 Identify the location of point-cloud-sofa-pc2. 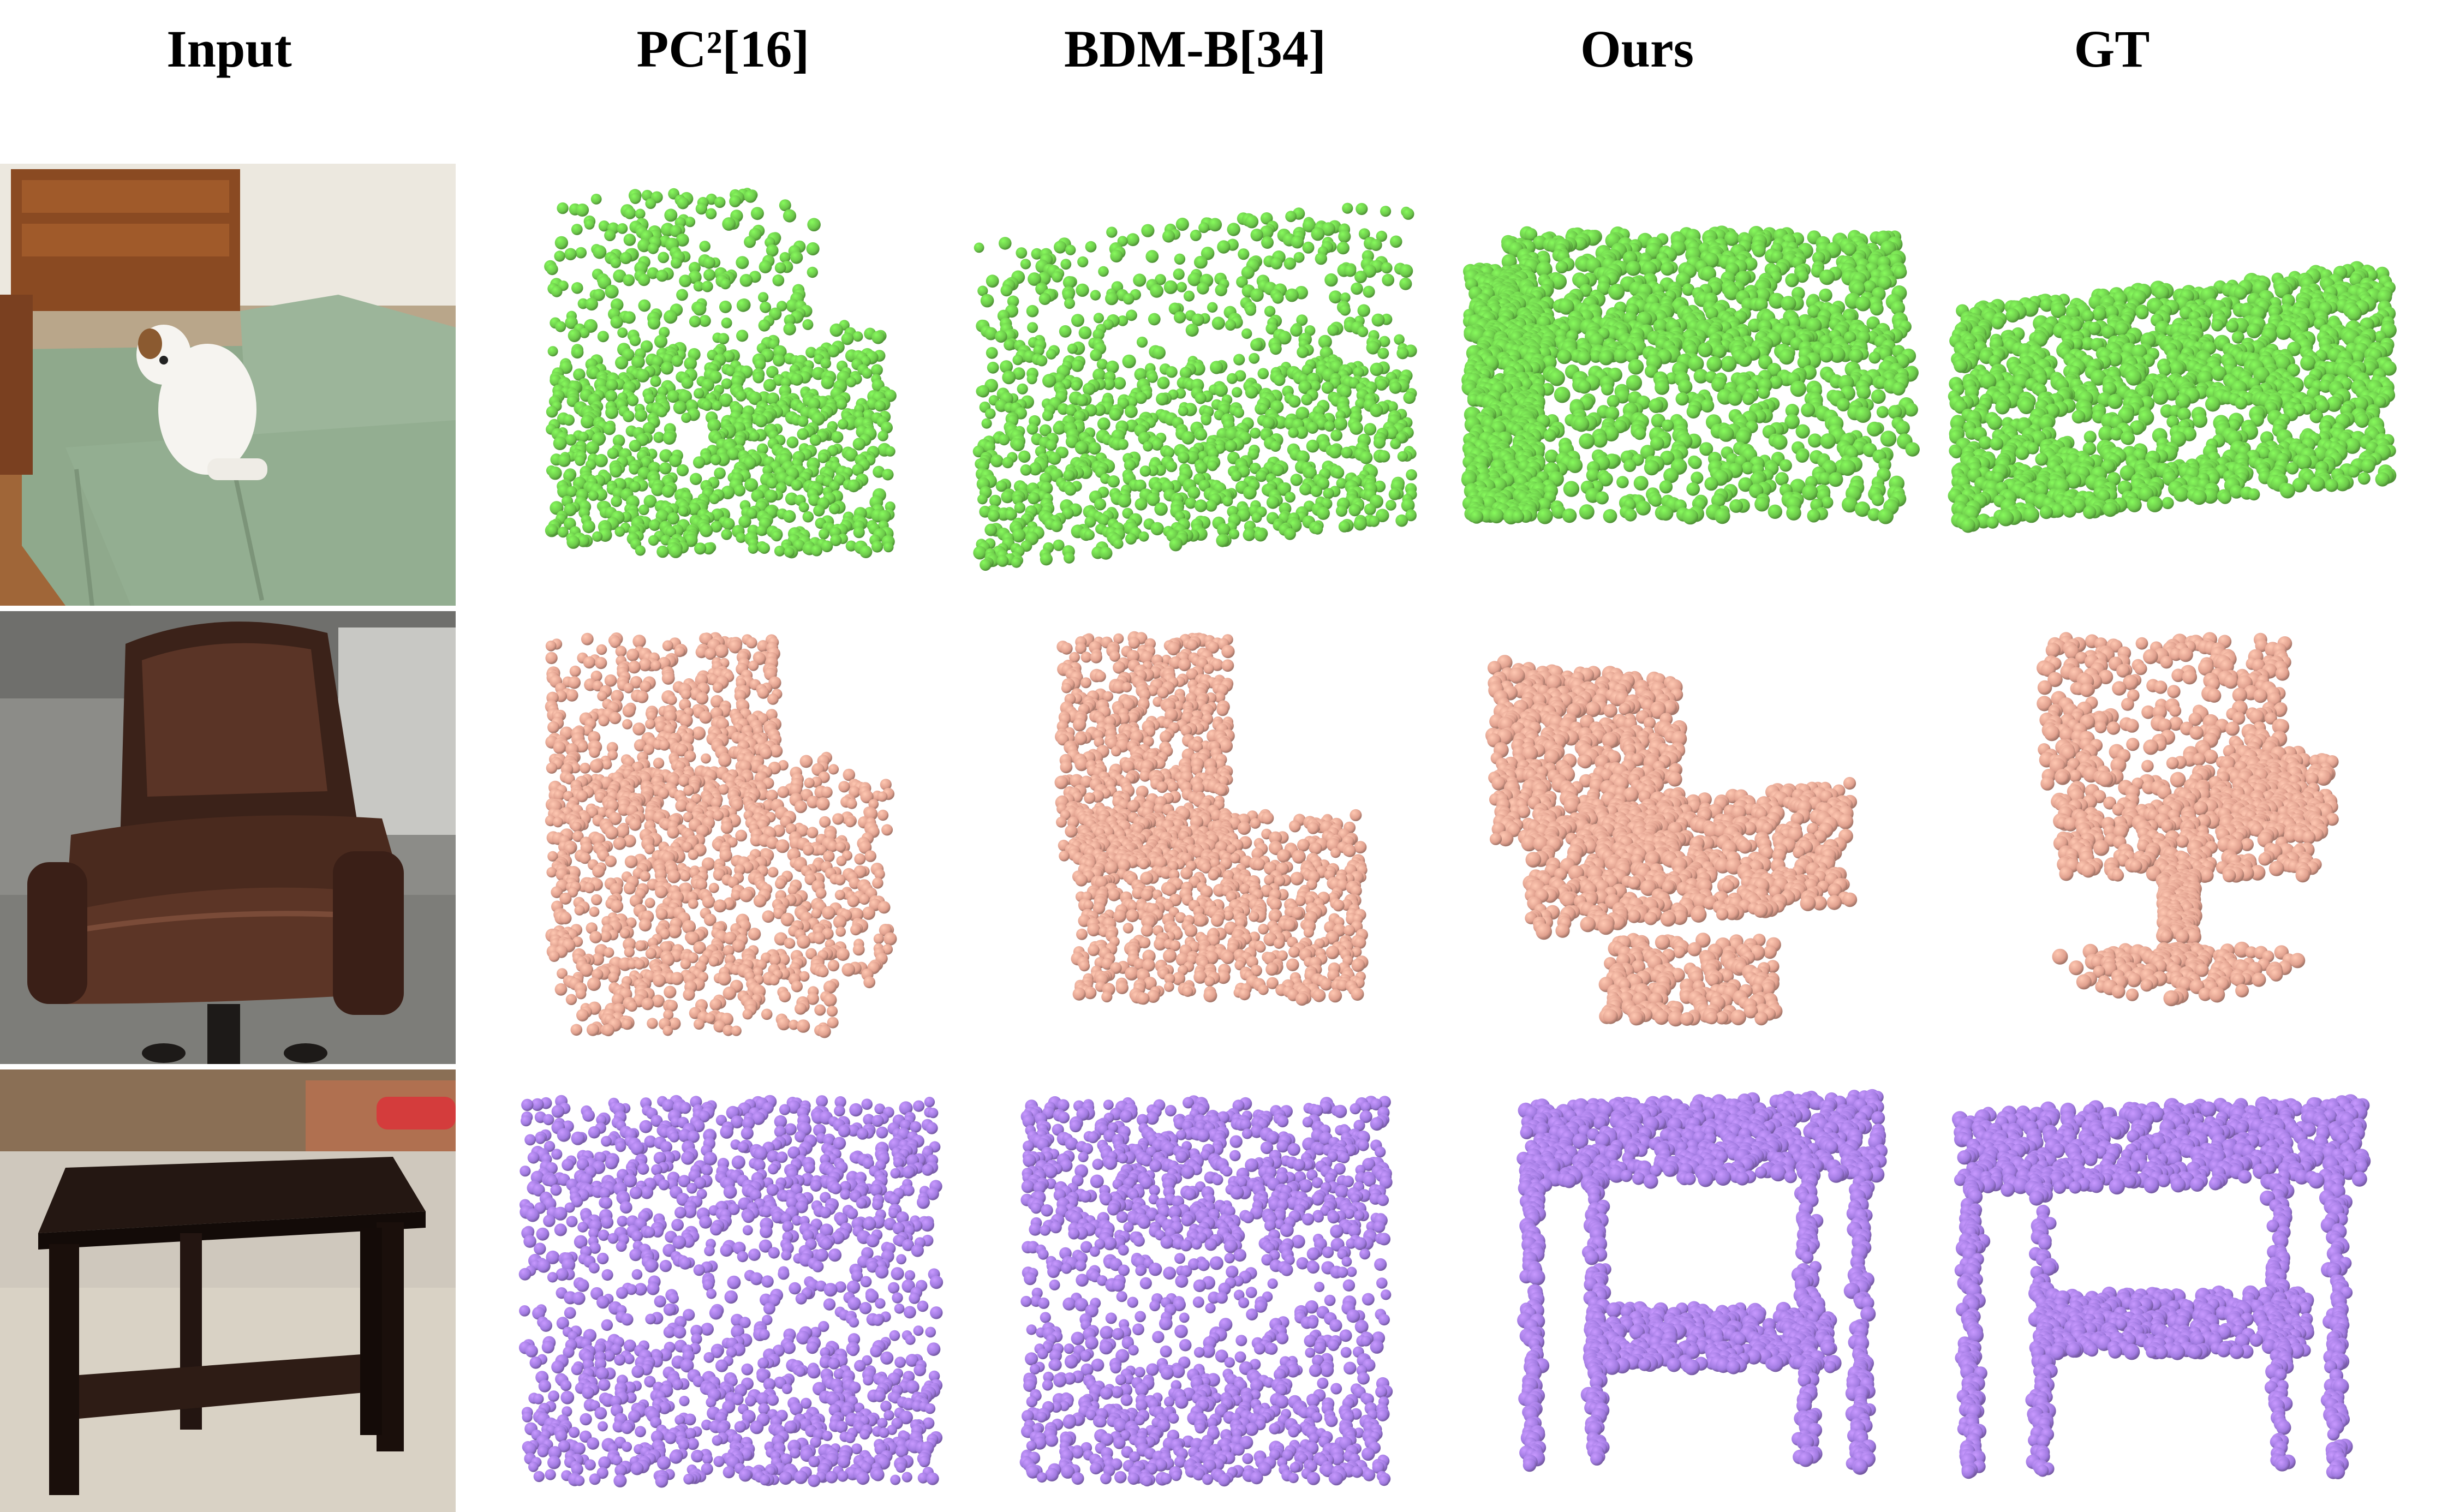
(721, 382).